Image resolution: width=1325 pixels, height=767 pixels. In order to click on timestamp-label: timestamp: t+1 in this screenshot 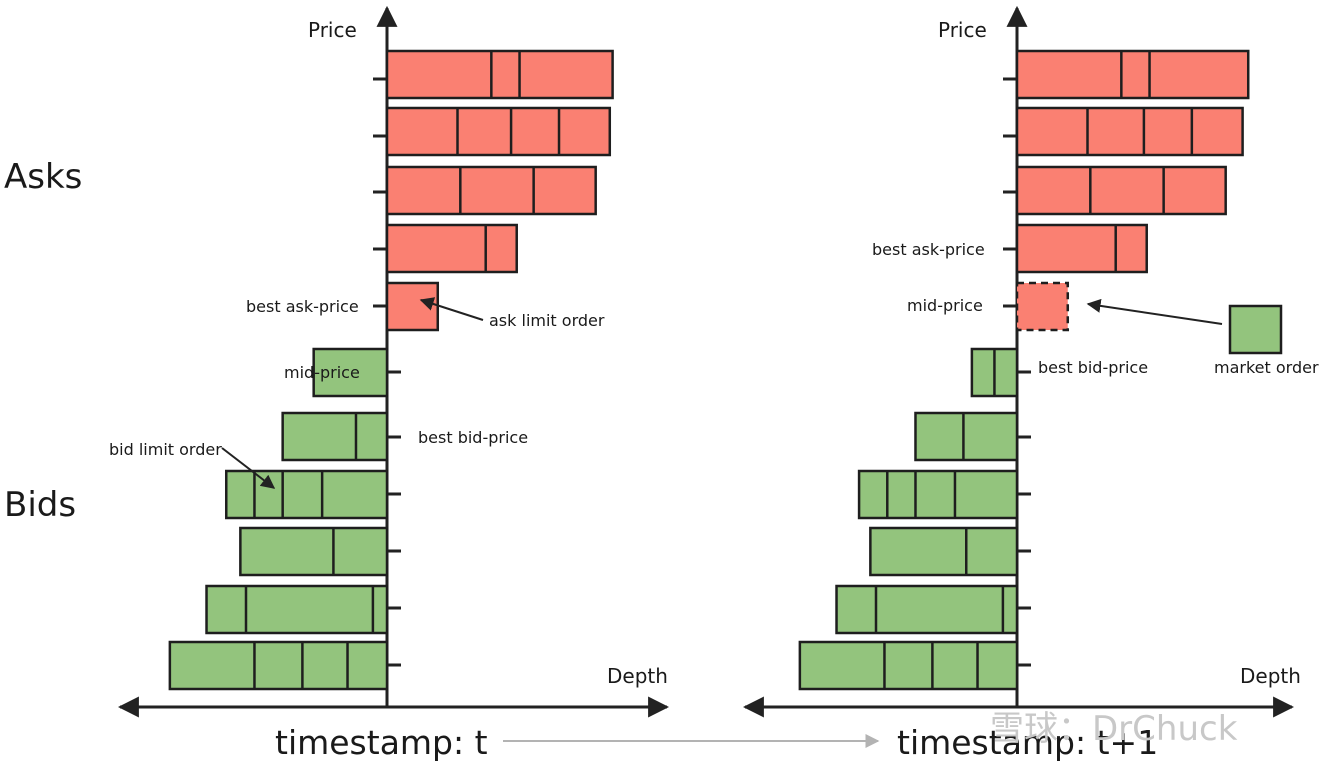, I will do `click(1027, 742)`.